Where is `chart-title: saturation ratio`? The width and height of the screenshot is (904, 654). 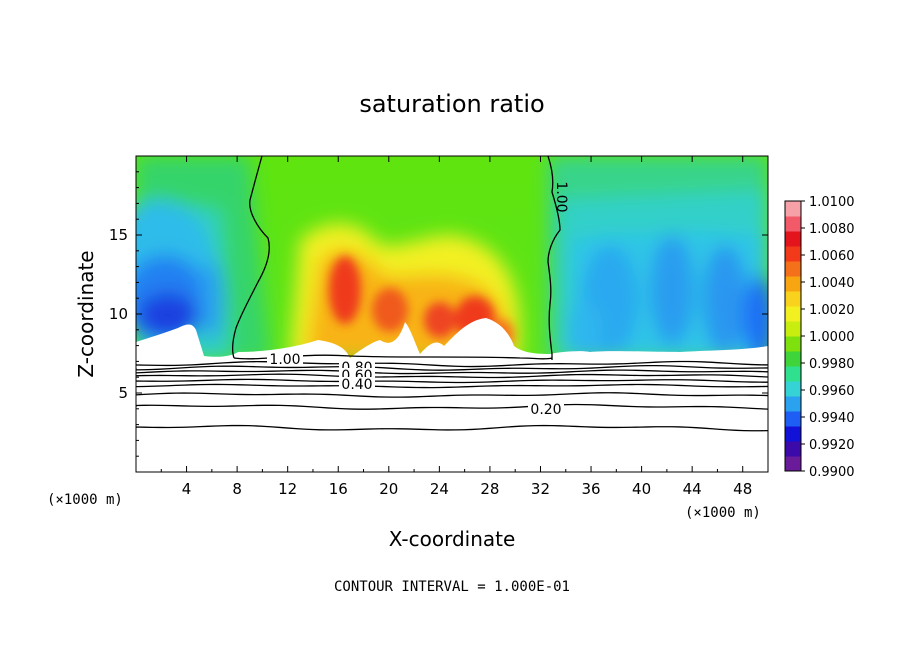 chart-title: saturation ratio is located at coordinates (451, 104).